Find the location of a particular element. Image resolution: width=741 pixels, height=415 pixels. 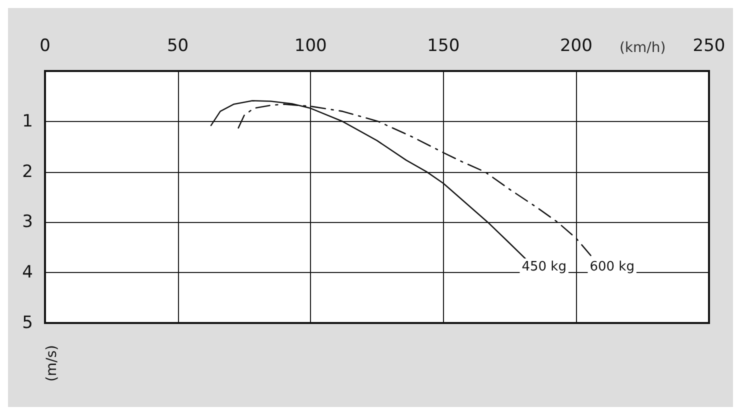

x-tick-label: 150 is located at coordinates (443, 46).